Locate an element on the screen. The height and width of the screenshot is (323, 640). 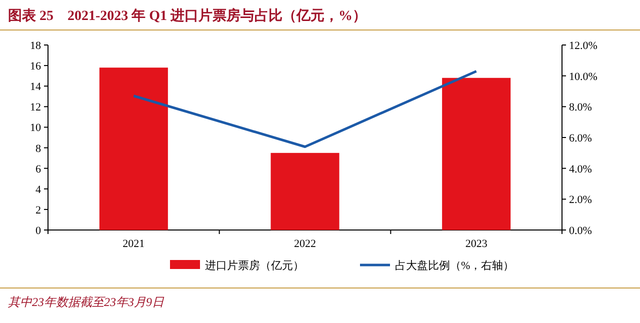
y2-tick-label: 10.0% is located at coordinates (583, 76).